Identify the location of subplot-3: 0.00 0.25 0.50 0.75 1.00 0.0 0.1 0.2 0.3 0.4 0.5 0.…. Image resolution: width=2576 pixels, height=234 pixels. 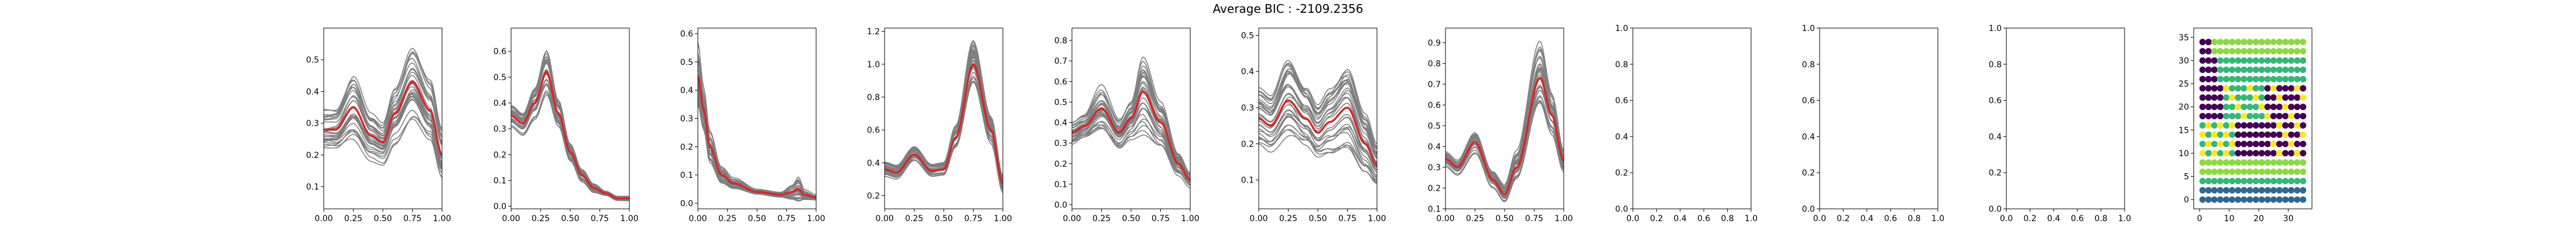
(752, 125).